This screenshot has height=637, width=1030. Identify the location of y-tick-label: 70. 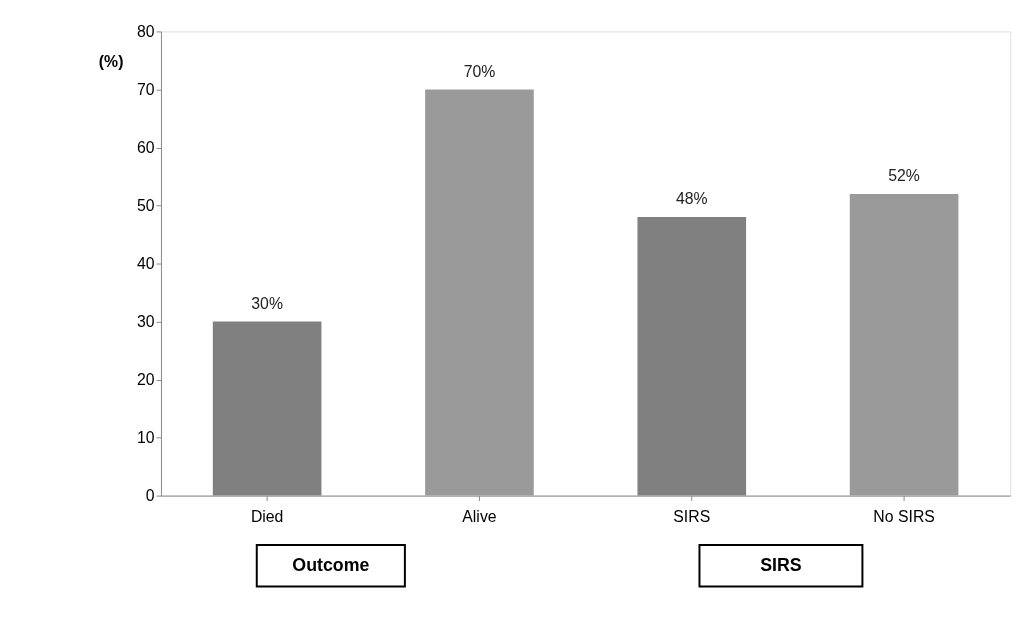
(145, 89).